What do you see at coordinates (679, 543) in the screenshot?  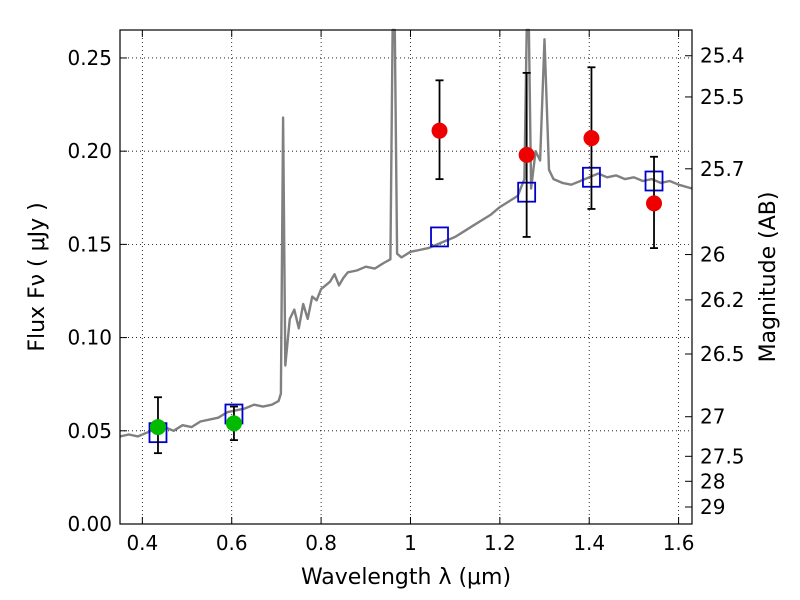 I see `x-tick-label: 1.6` at bounding box center [679, 543].